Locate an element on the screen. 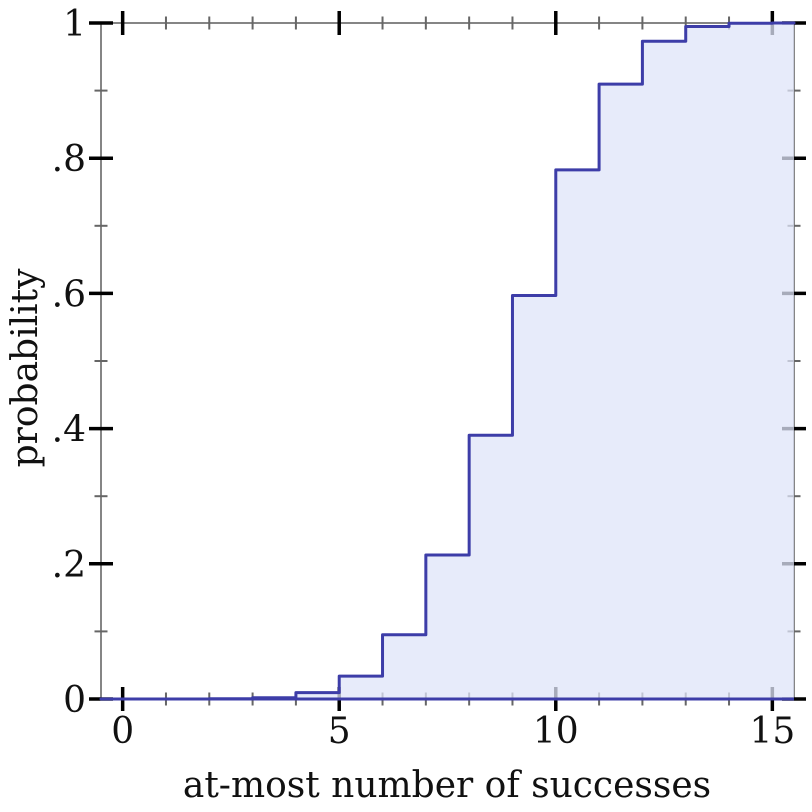 The height and width of the screenshot is (812, 812). y-tick-label: 1 is located at coordinates (74, 24).